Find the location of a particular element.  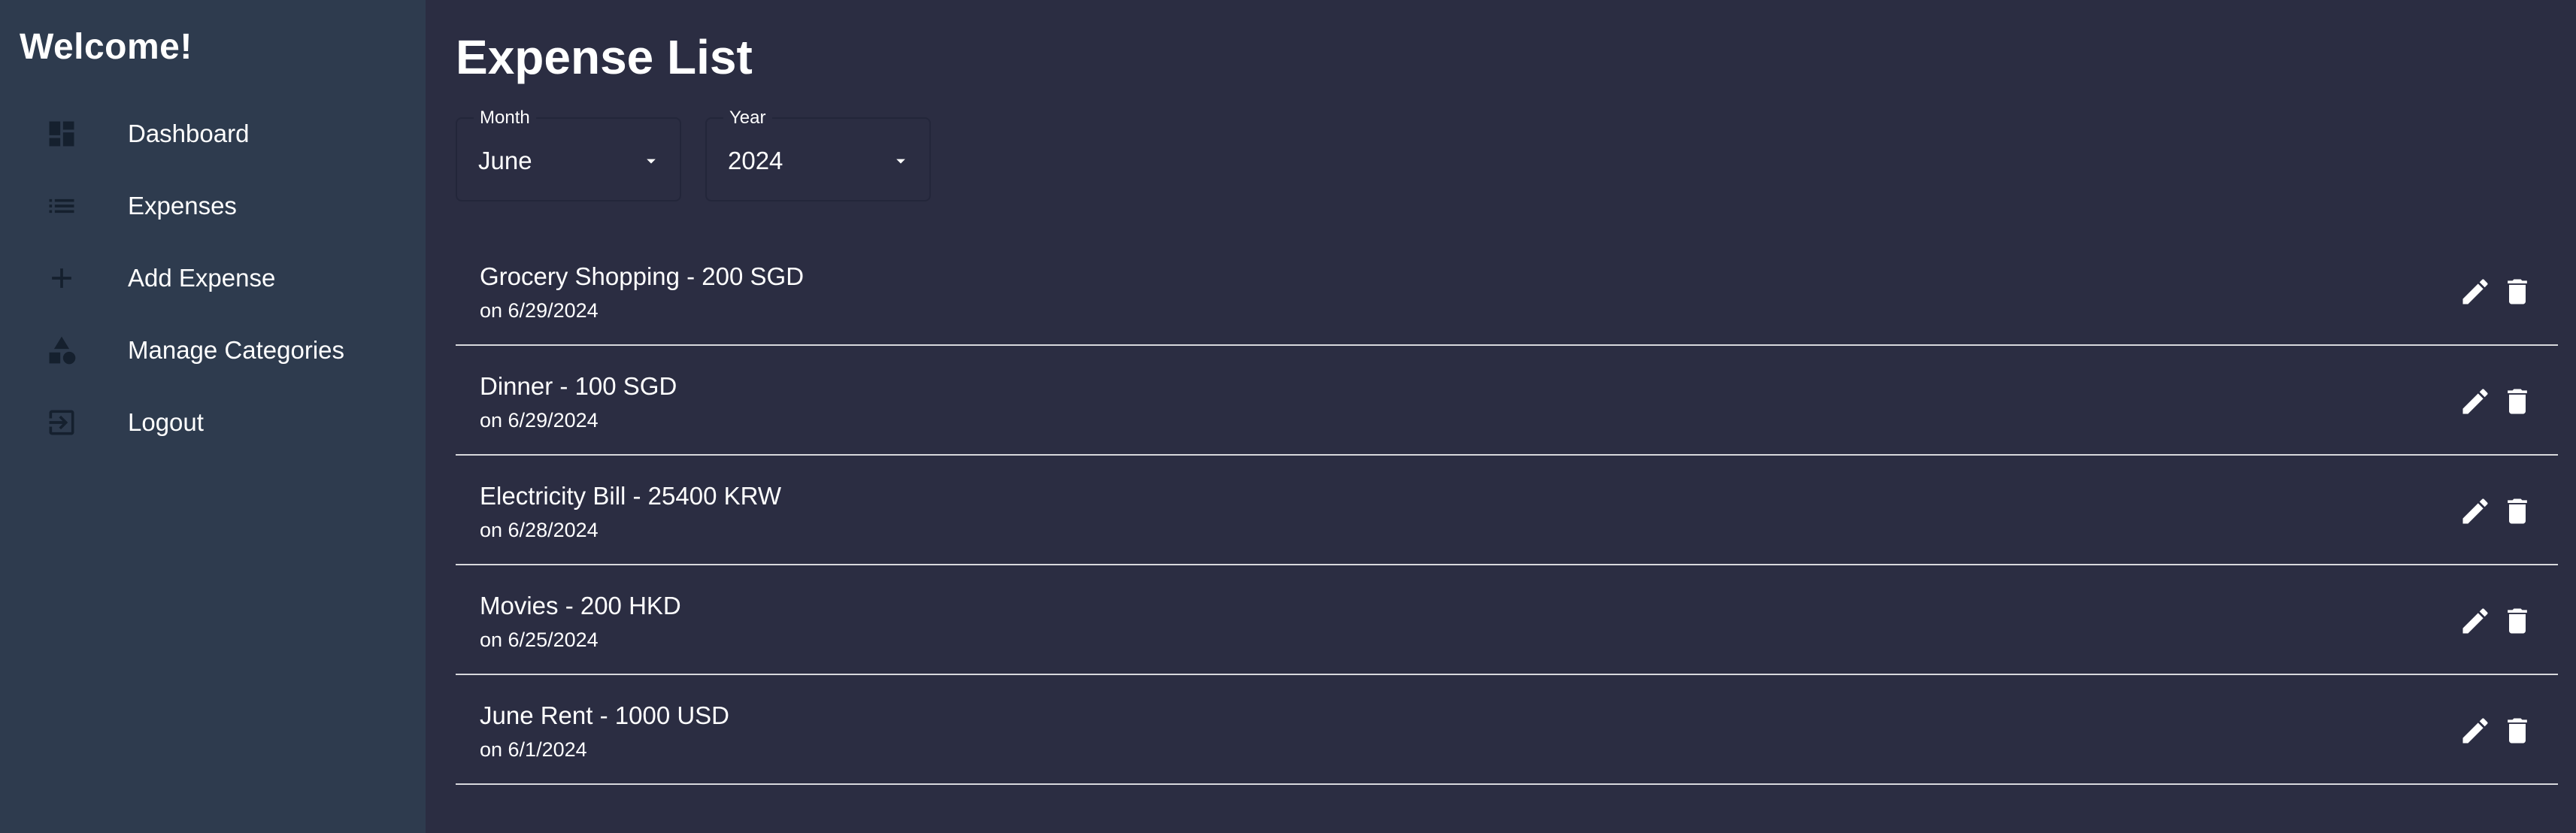

plus-icon is located at coordinates (61, 278).